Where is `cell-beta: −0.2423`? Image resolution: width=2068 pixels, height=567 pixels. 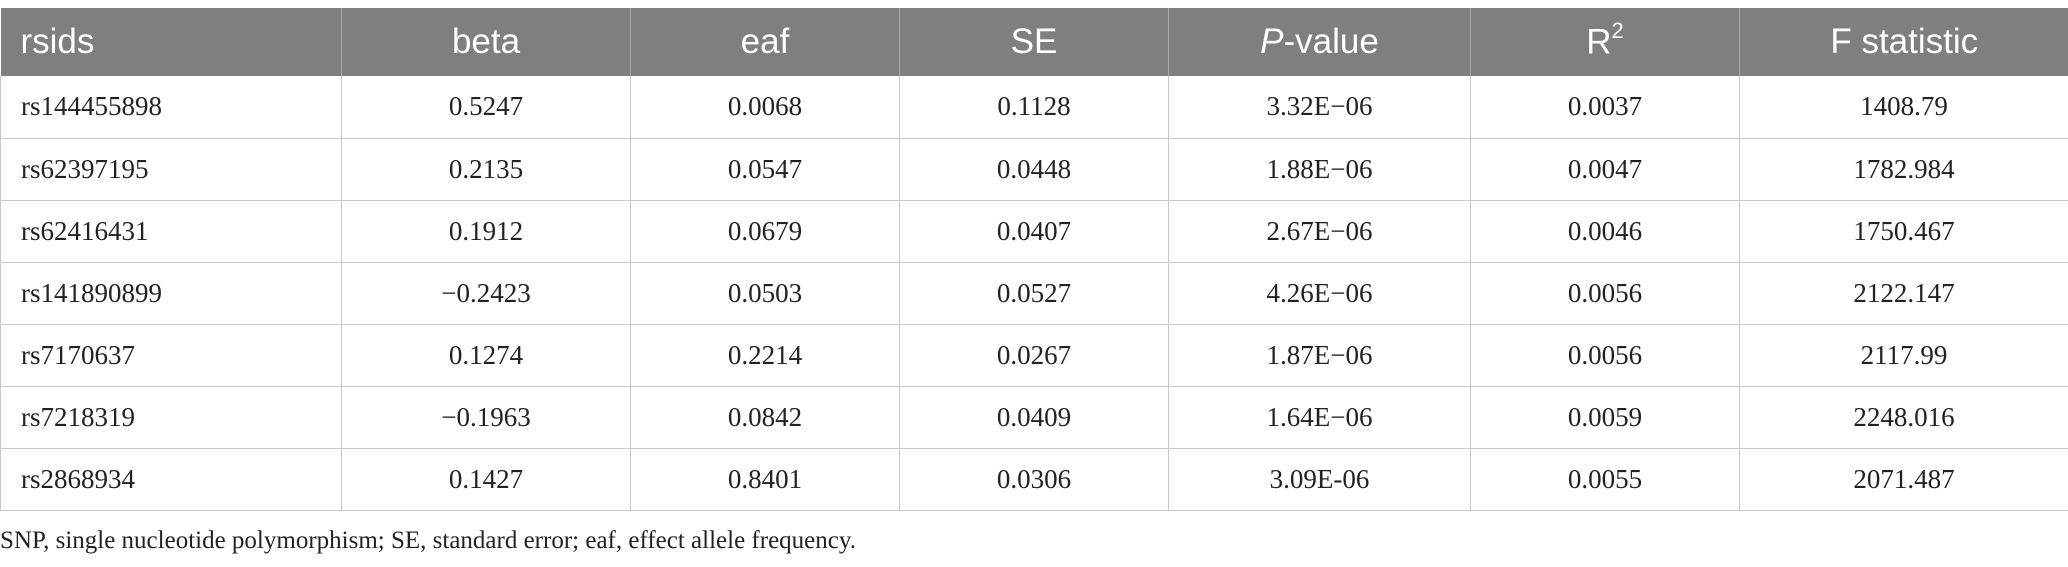 cell-beta: −0.2423 is located at coordinates (486, 293).